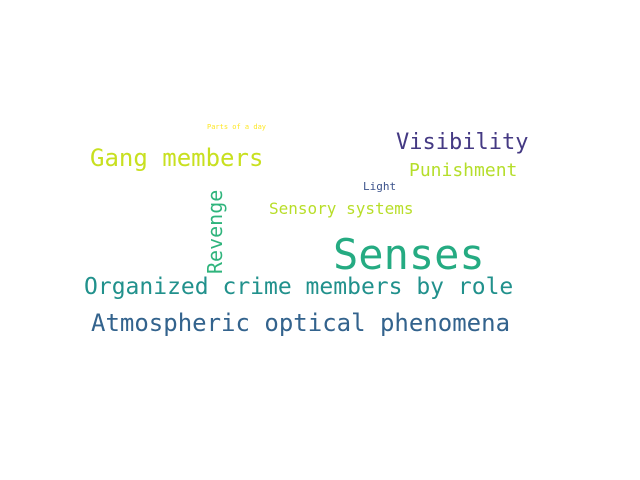 The width and height of the screenshot is (640, 480). Describe the element at coordinates (215, 231) in the screenshot. I see `word-revenge: Revenge` at that location.